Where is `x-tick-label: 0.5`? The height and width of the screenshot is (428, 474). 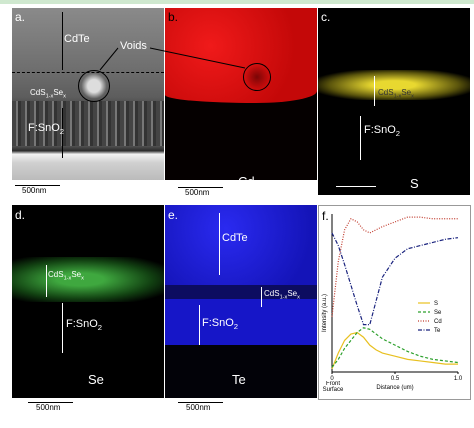
x-tick-label: 0.5 is located at coordinates (395, 379).